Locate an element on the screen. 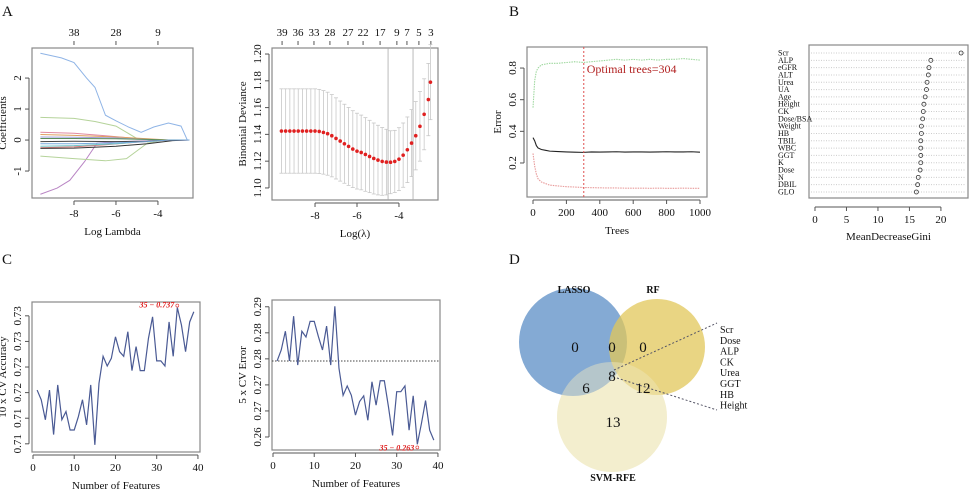 Image resolution: width=969 pixels, height=491 pixels. x-tick-label: -8 is located at coordinates (74, 214).